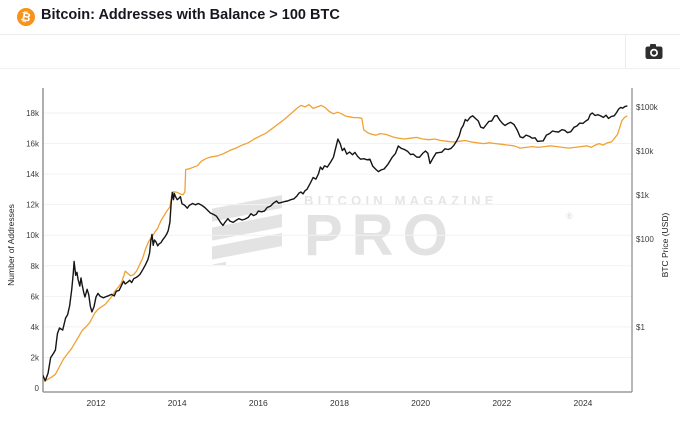  I want to click on right-tick-label: $100k, so click(647, 107).